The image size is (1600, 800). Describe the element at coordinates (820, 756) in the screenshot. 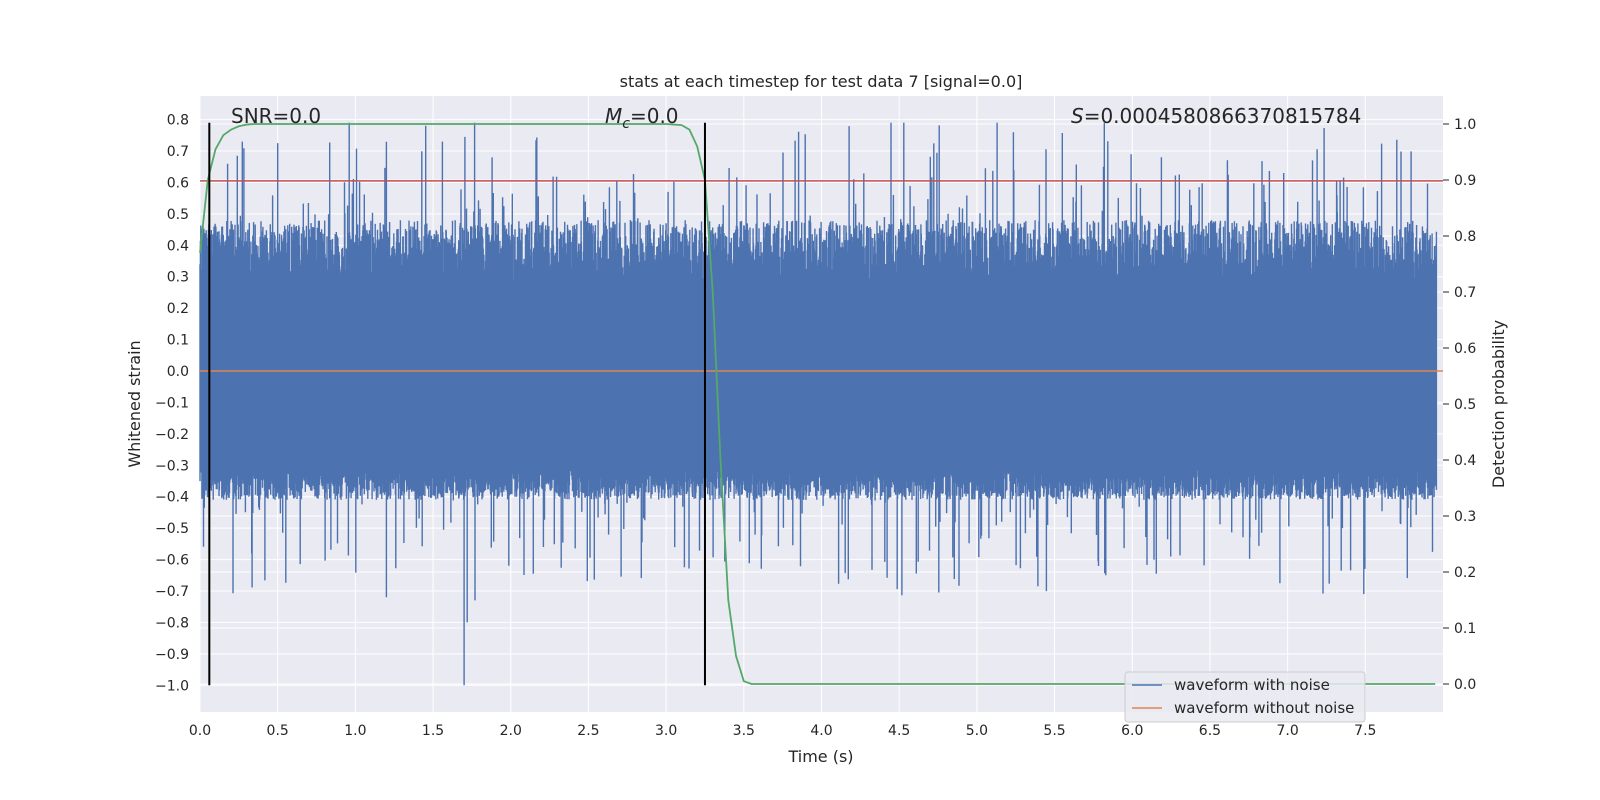

I see `x-axis-label: Time (s)` at that location.